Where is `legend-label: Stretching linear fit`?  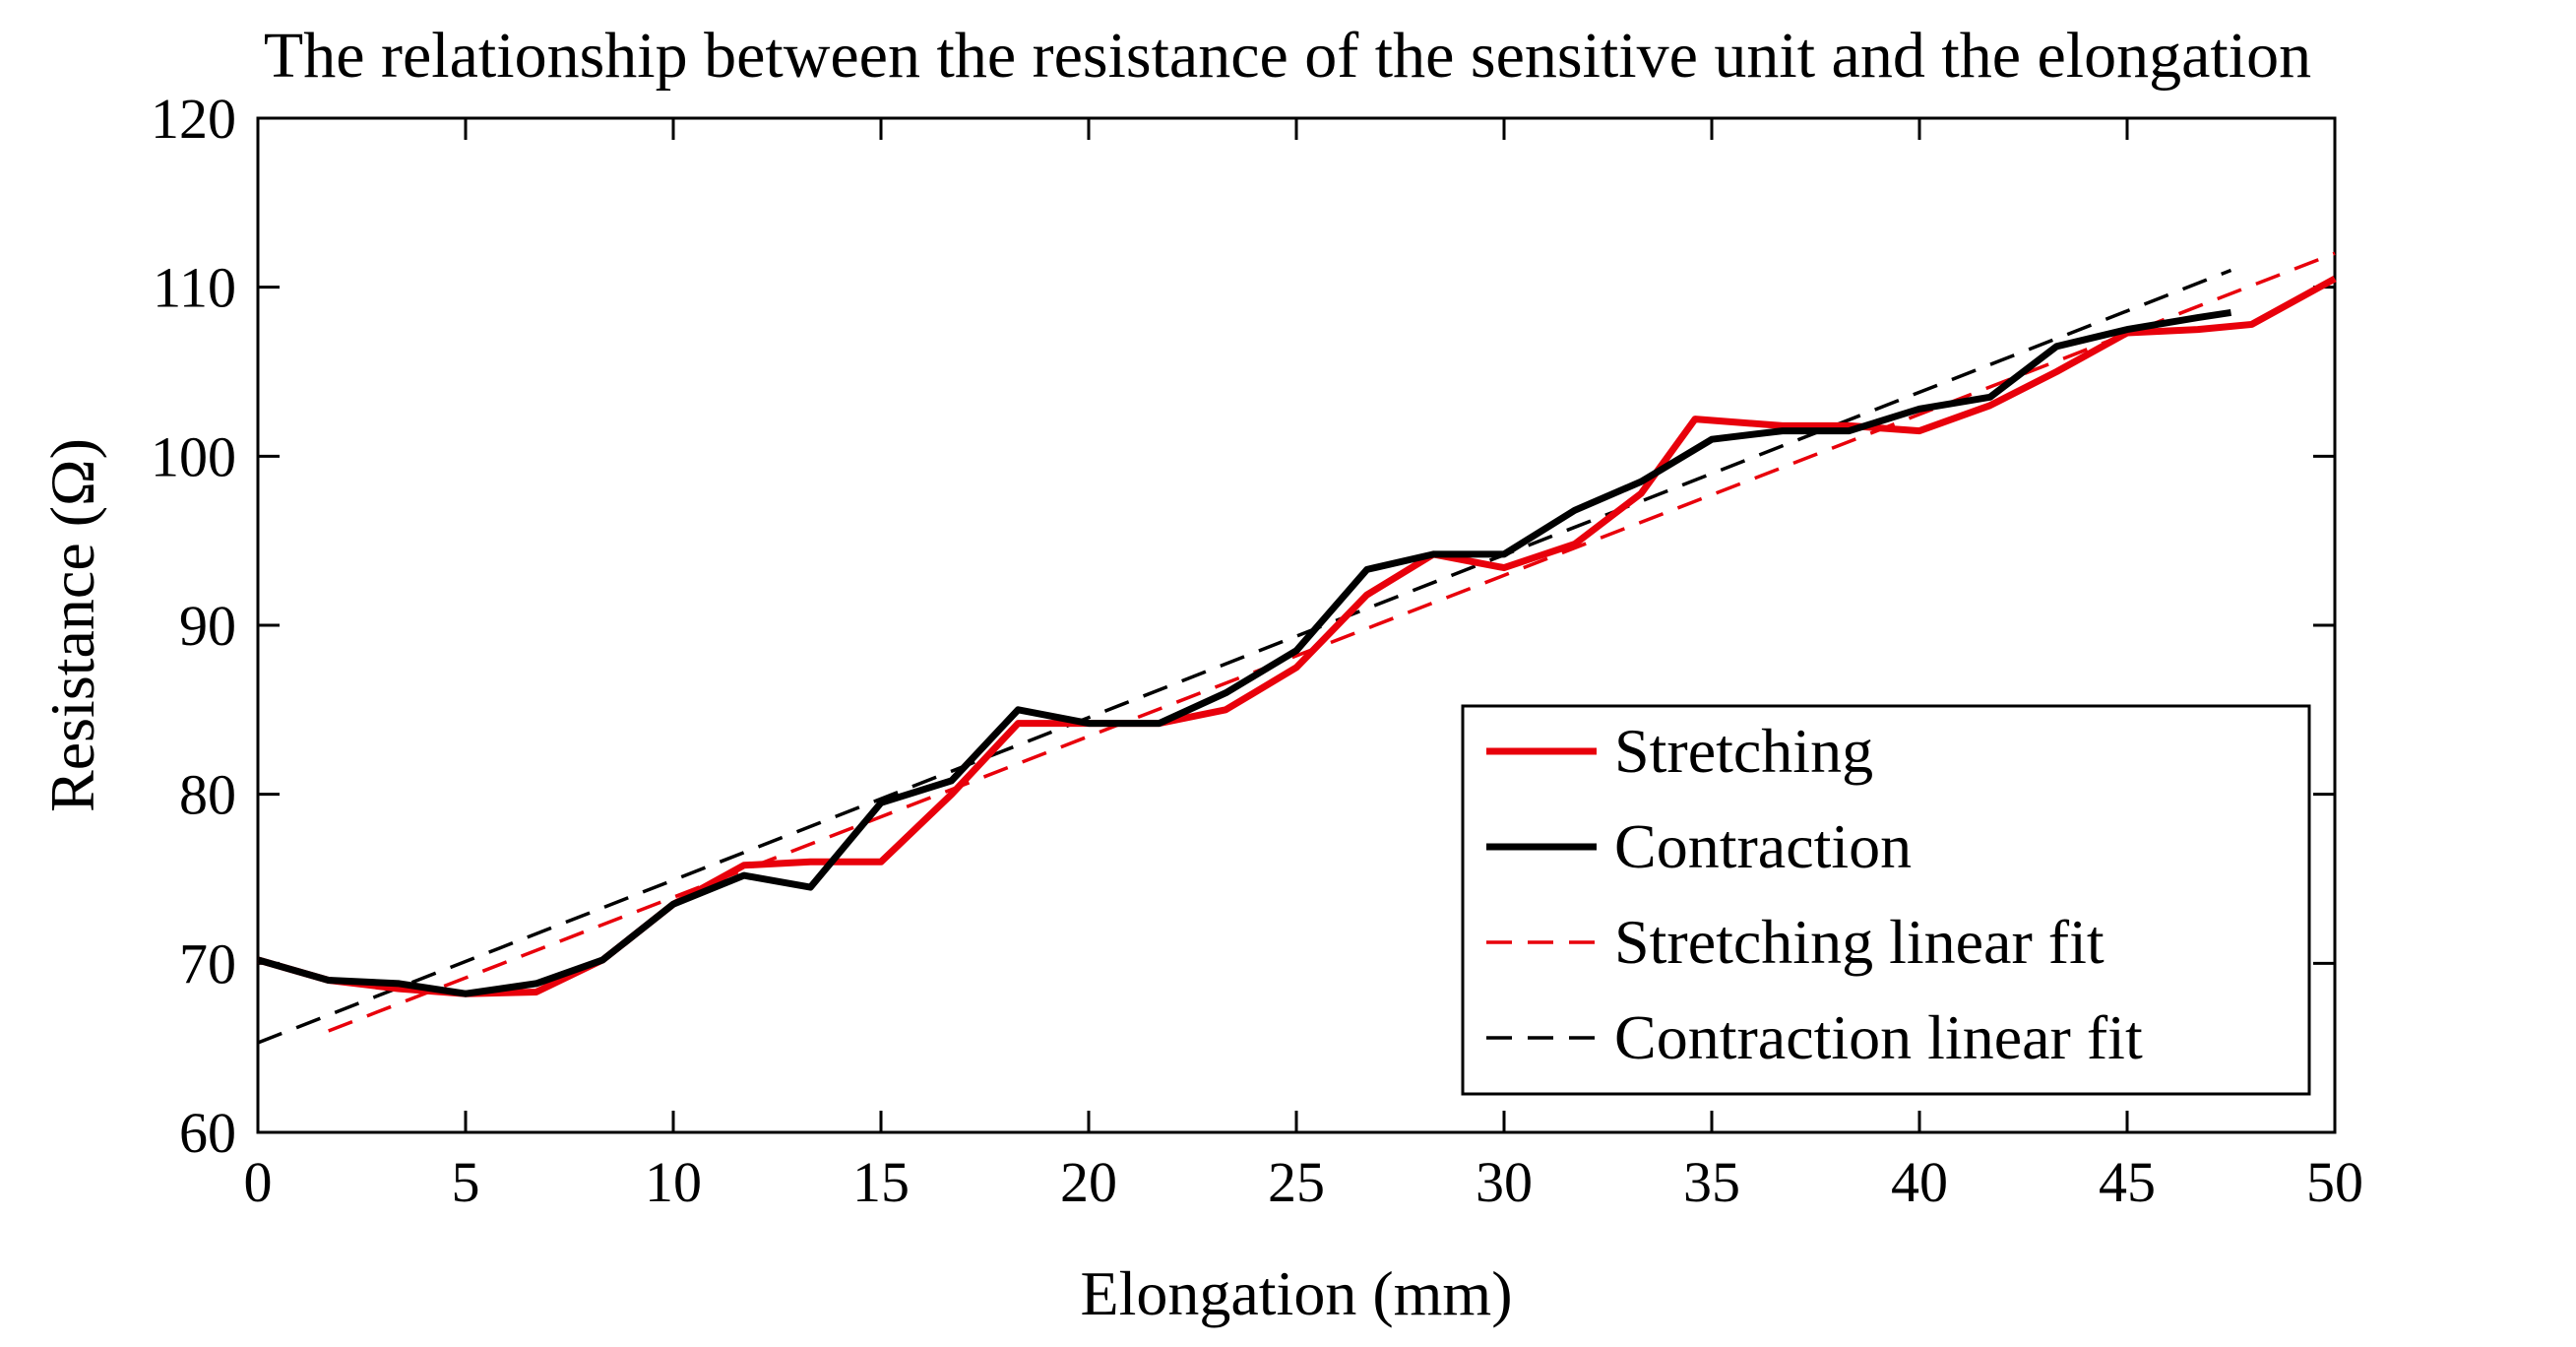 legend-label: Stretching linear fit is located at coordinates (1859, 942).